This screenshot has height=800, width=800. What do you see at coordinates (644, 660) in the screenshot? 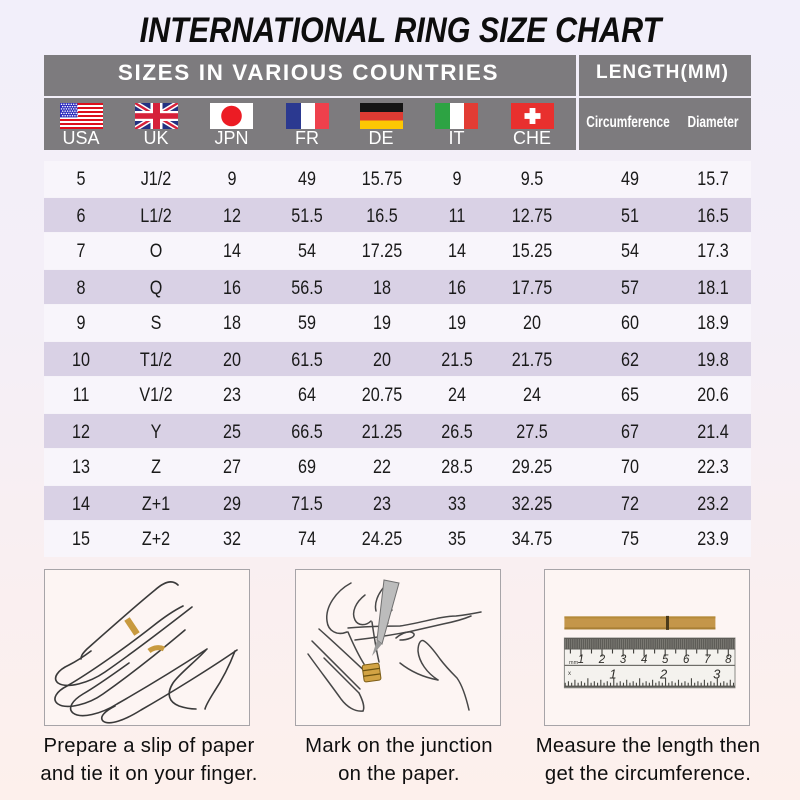
I see `svg-text: 4` at bounding box center [644, 660].